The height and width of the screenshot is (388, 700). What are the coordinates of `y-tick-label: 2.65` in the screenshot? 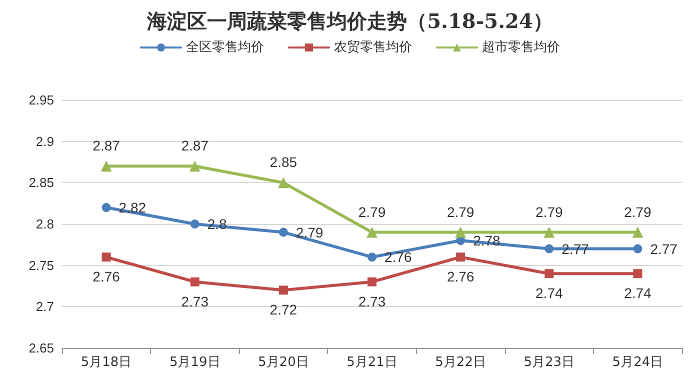 It's located at (41, 348).